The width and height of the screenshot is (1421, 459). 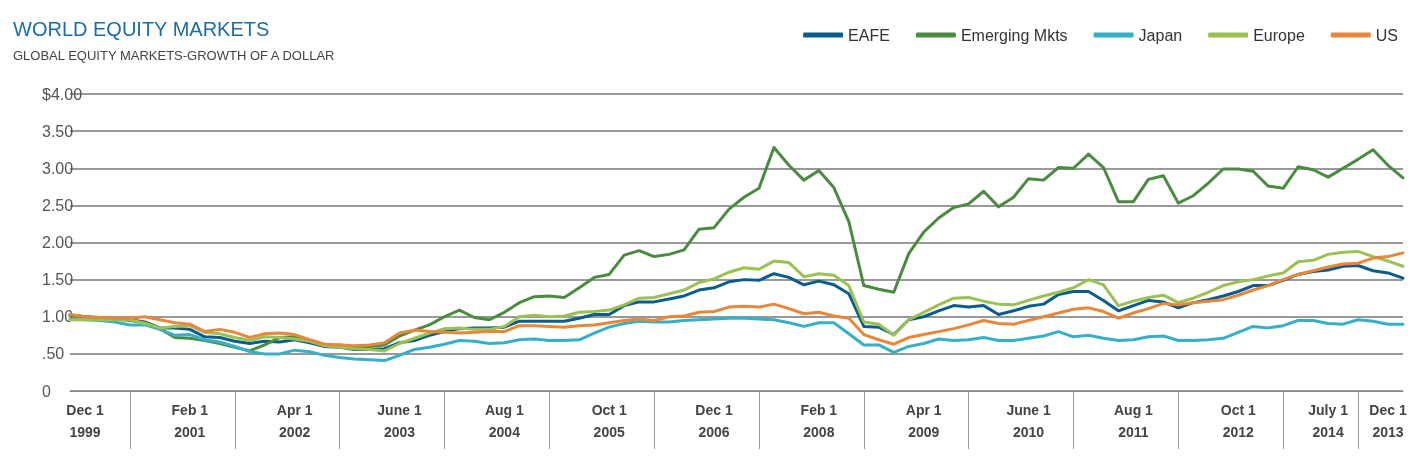 I want to click on y-tick-label: 2.00, so click(x=58, y=242).